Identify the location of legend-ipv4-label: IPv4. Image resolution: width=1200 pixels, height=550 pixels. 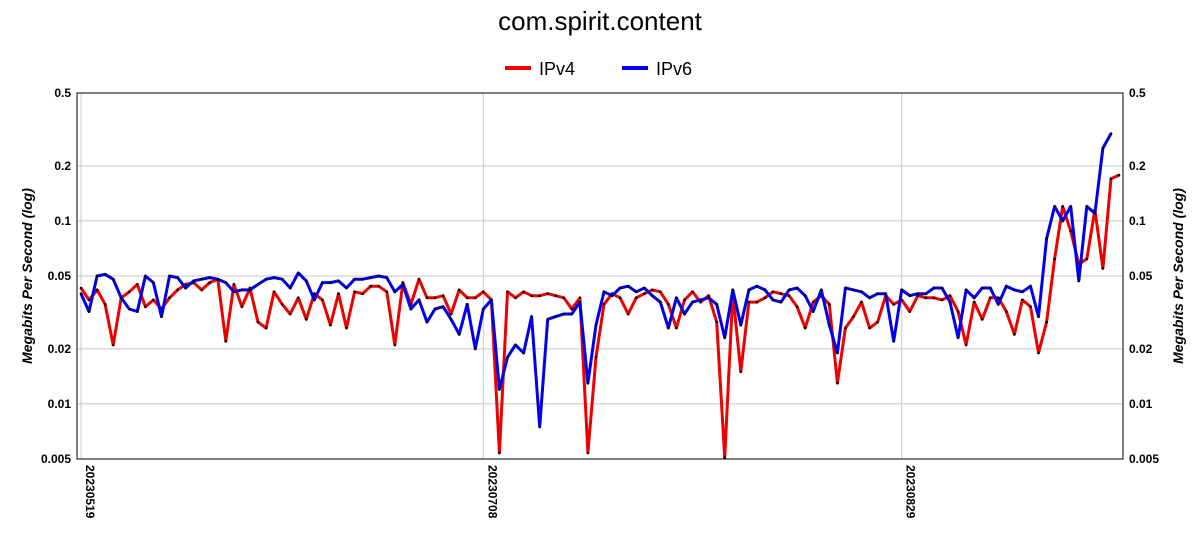
(557, 69).